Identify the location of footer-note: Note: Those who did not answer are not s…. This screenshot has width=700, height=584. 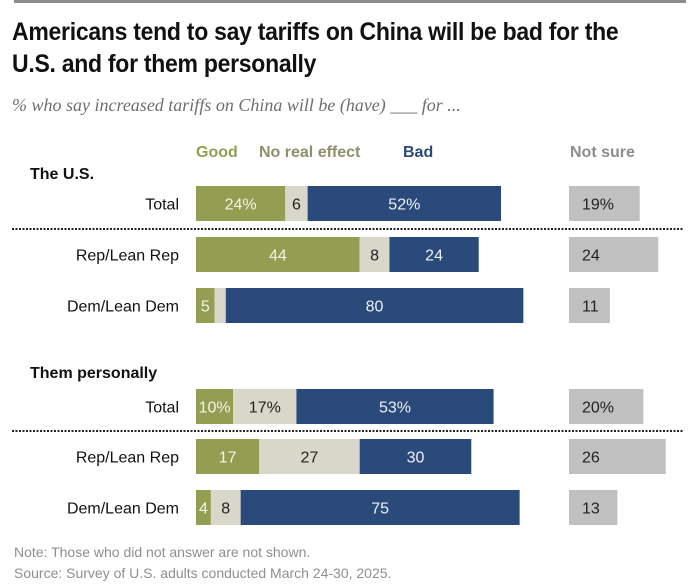
(162, 552).